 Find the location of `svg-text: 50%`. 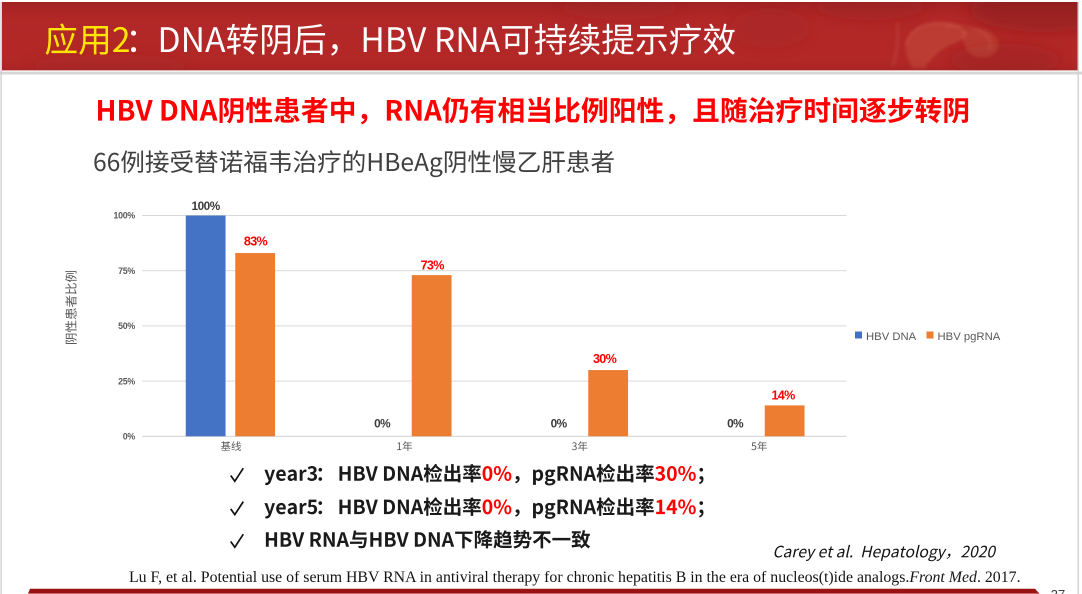

svg-text: 50% is located at coordinates (126, 326).